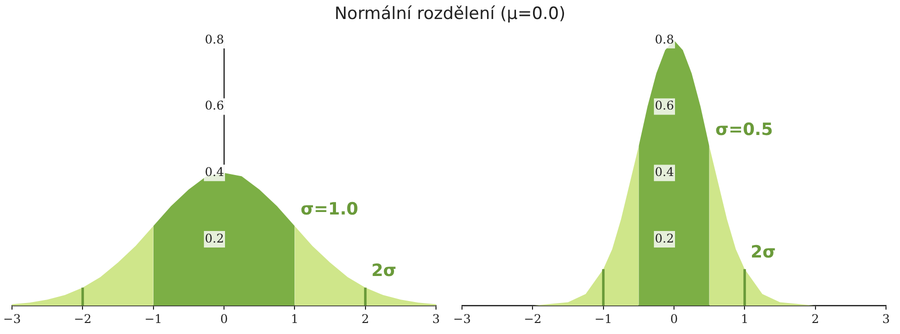 Image resolution: width=900 pixels, height=334 pixels. I want to click on annotation: σ=1.0, so click(329, 209).